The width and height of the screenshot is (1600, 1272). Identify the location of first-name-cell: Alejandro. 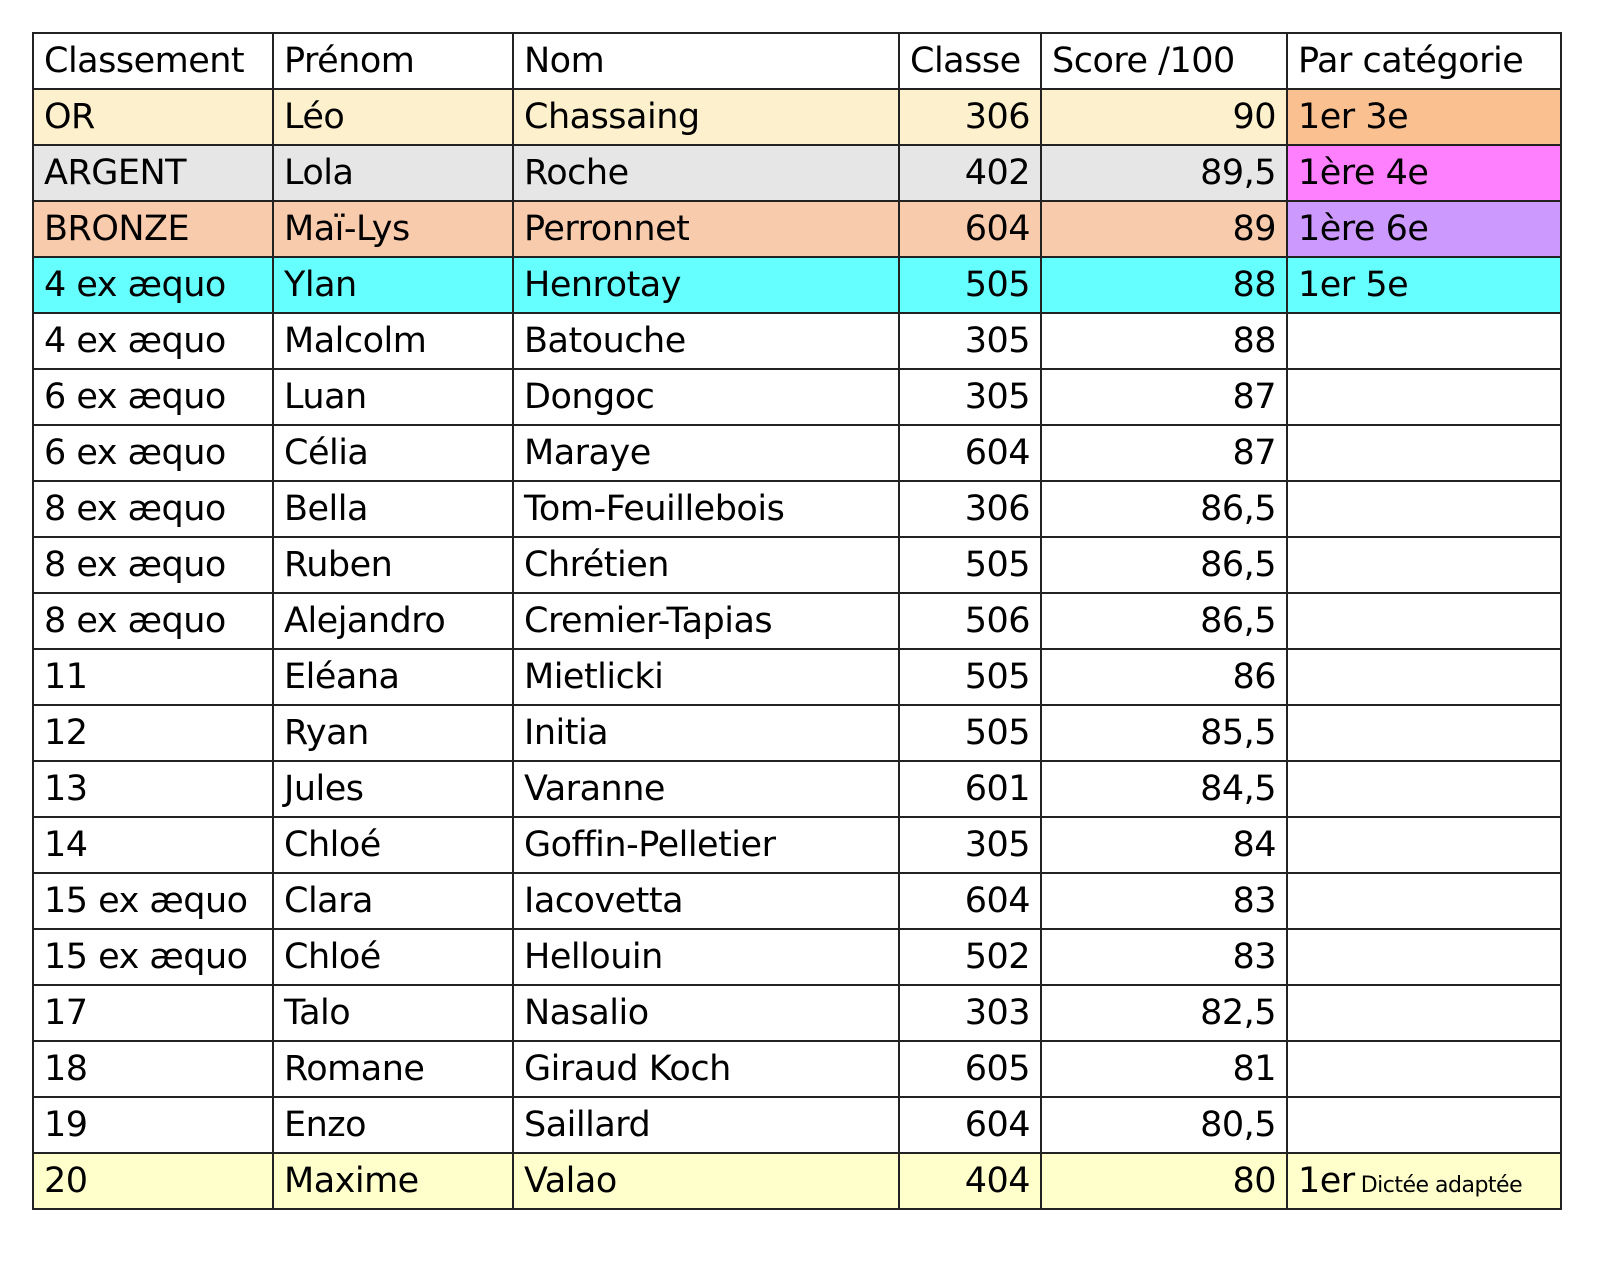
(393, 621).